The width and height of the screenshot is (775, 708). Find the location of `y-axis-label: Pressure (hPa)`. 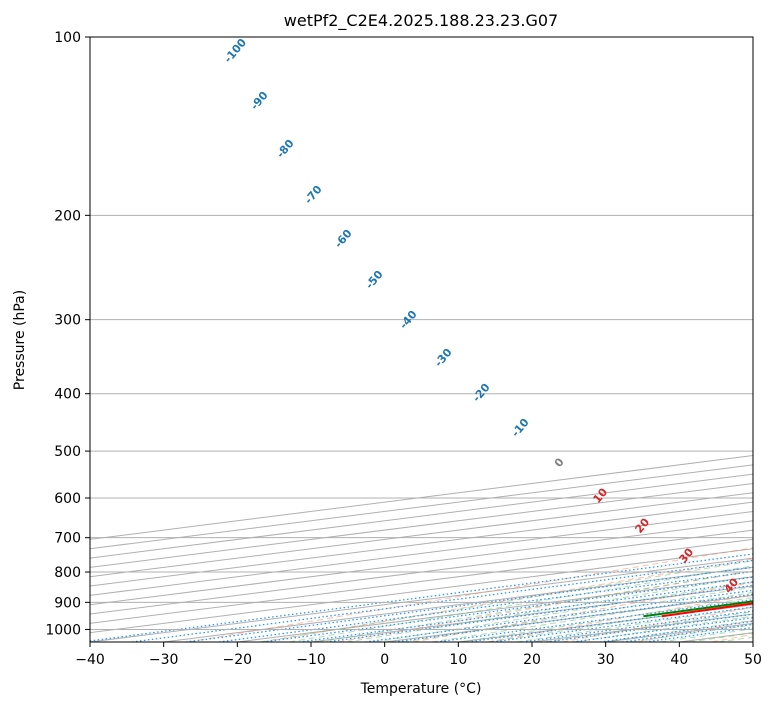

y-axis-label: Pressure (hPa) is located at coordinates (20, 340).